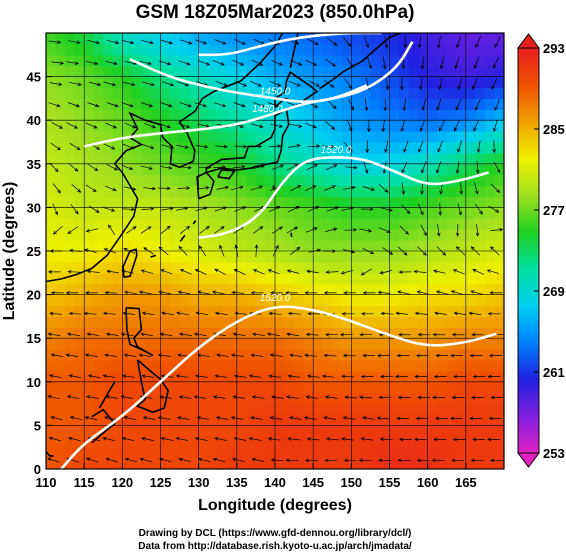 This screenshot has height=554, width=566. Describe the element at coordinates (267, 109) in the screenshot. I see `contour-label: 1480.0` at that location.